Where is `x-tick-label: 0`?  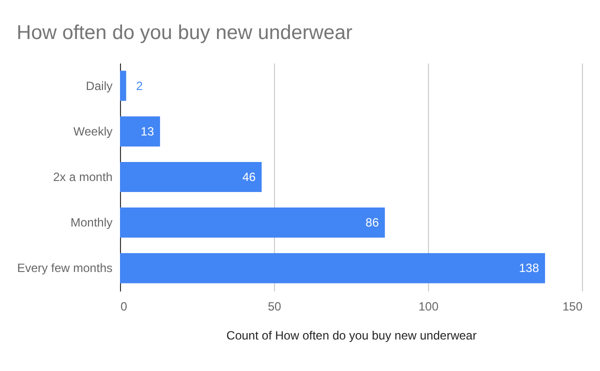
x-tick-label: 0 is located at coordinates (124, 307).